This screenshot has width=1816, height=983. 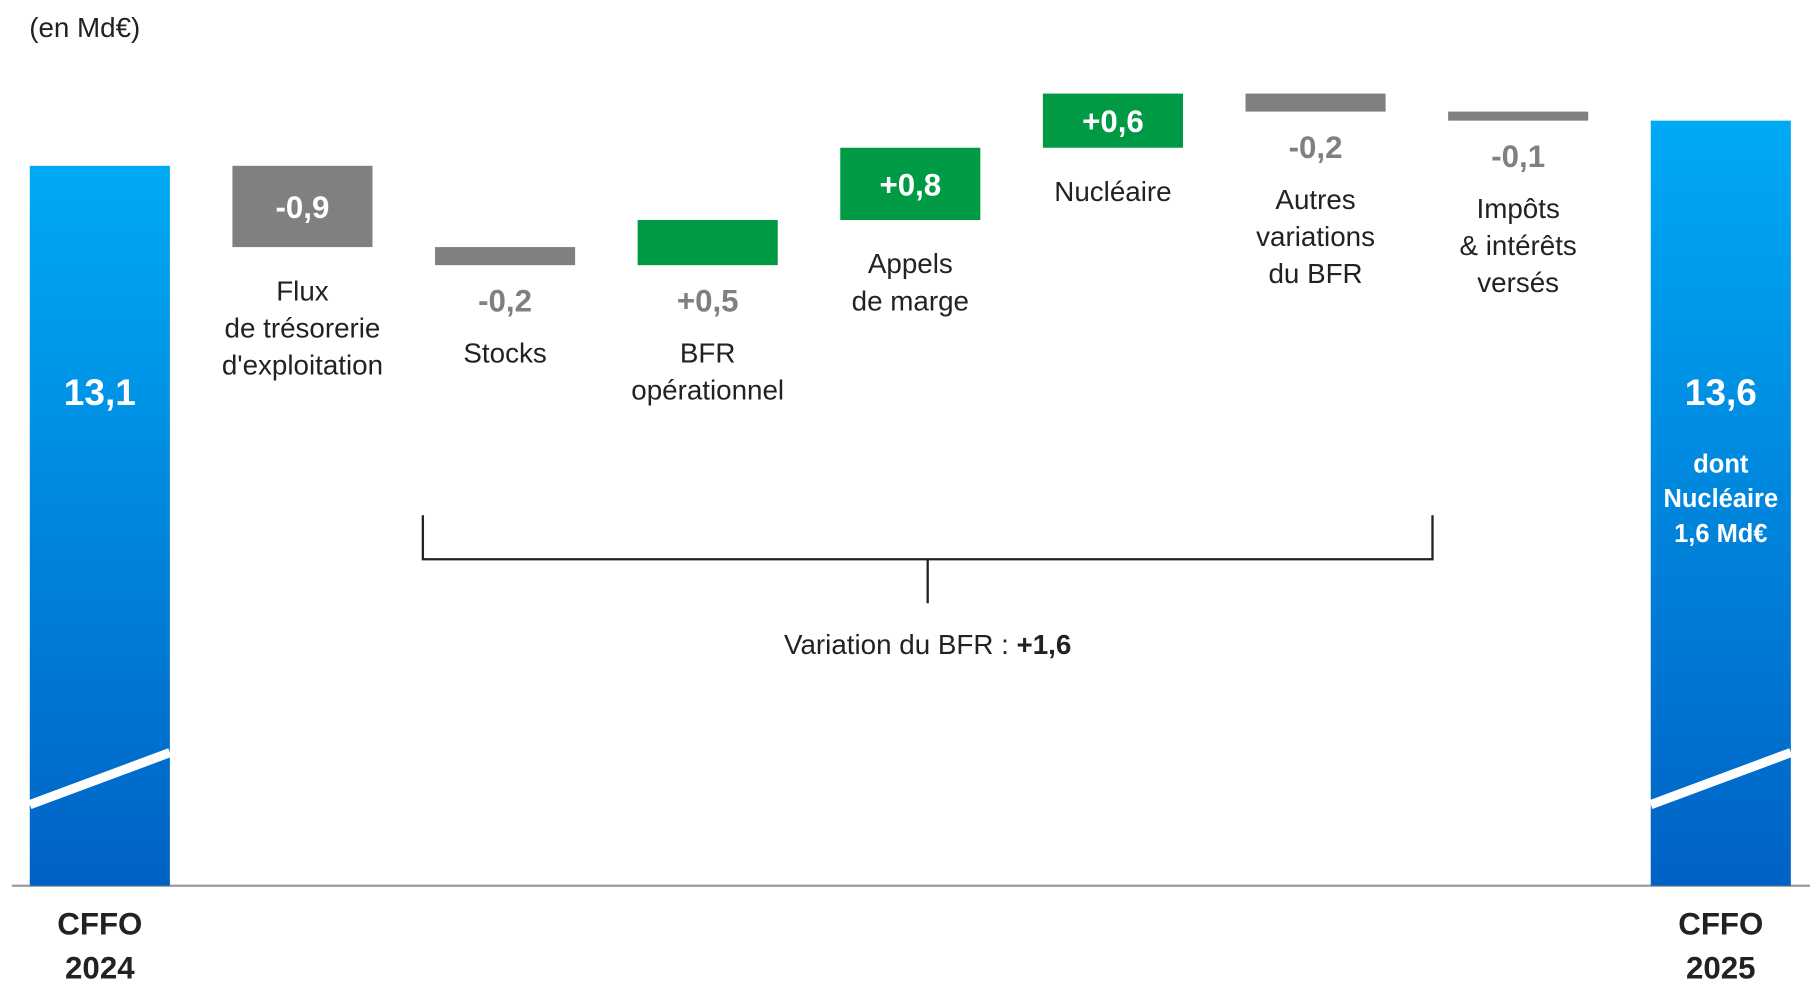 I want to click on x-tick-label: CFFO 2024, so click(x=99, y=944).